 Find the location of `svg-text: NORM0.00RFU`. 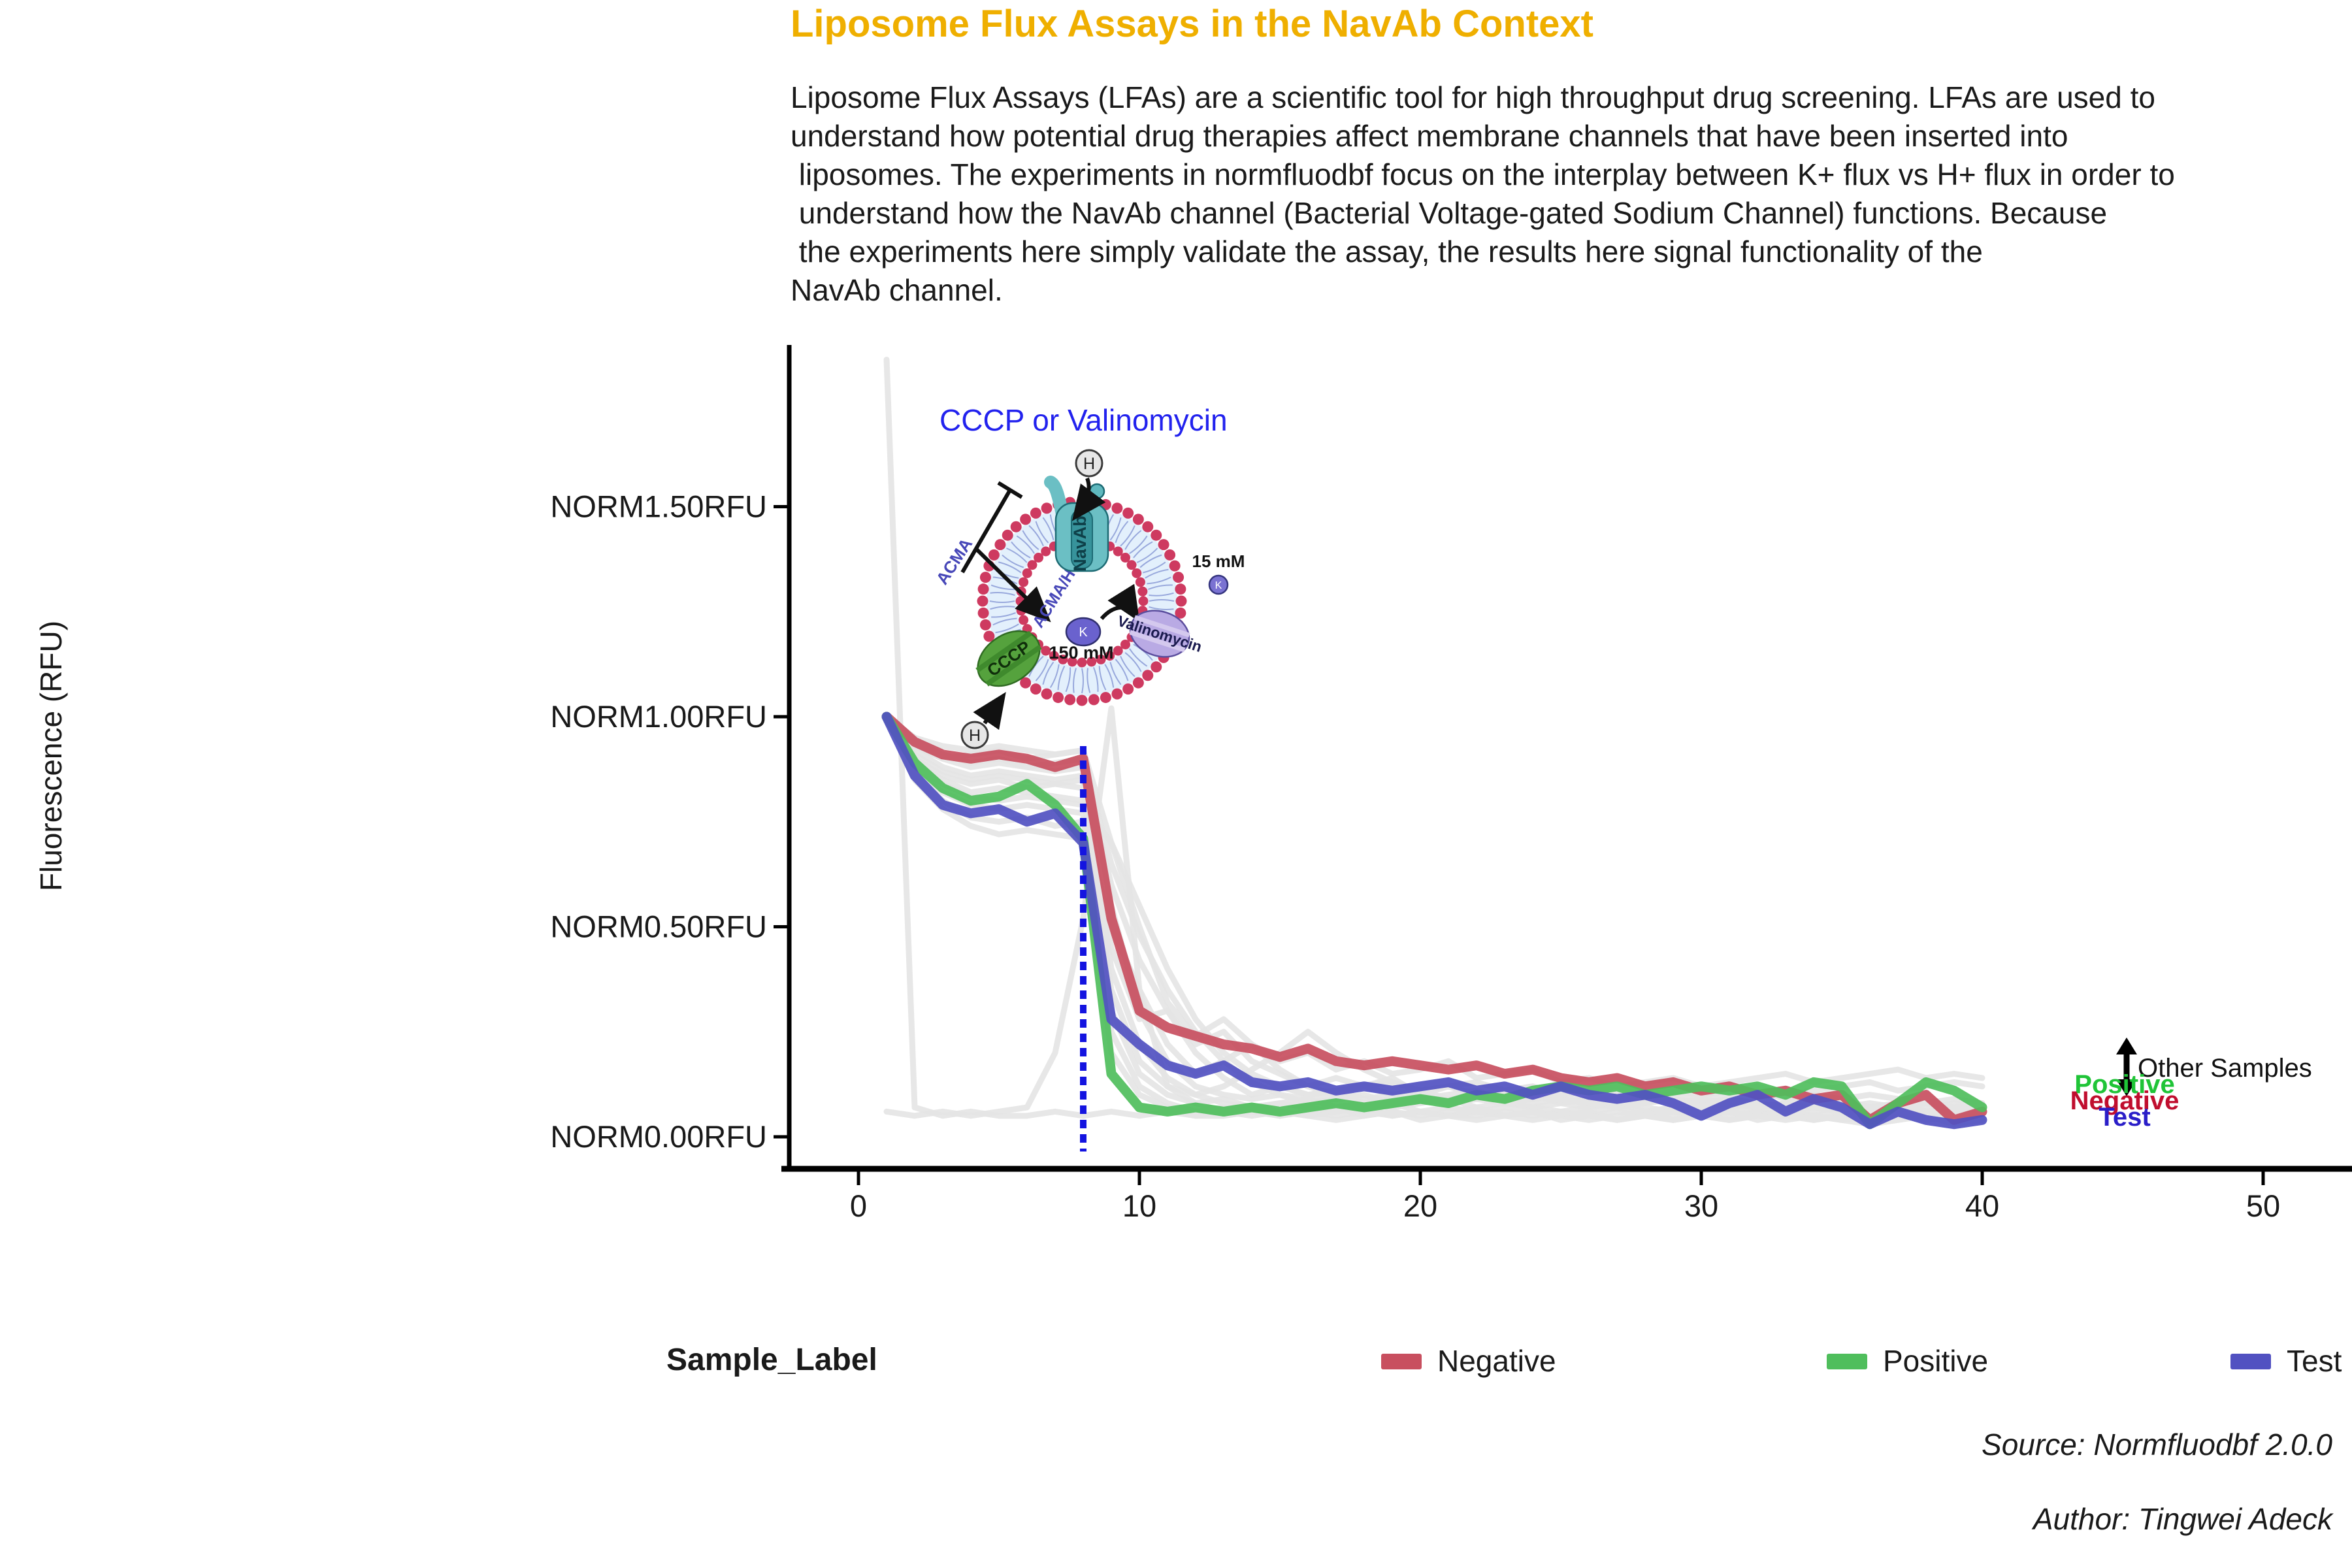

svg-text: NORM0.00RFU is located at coordinates (658, 1136).